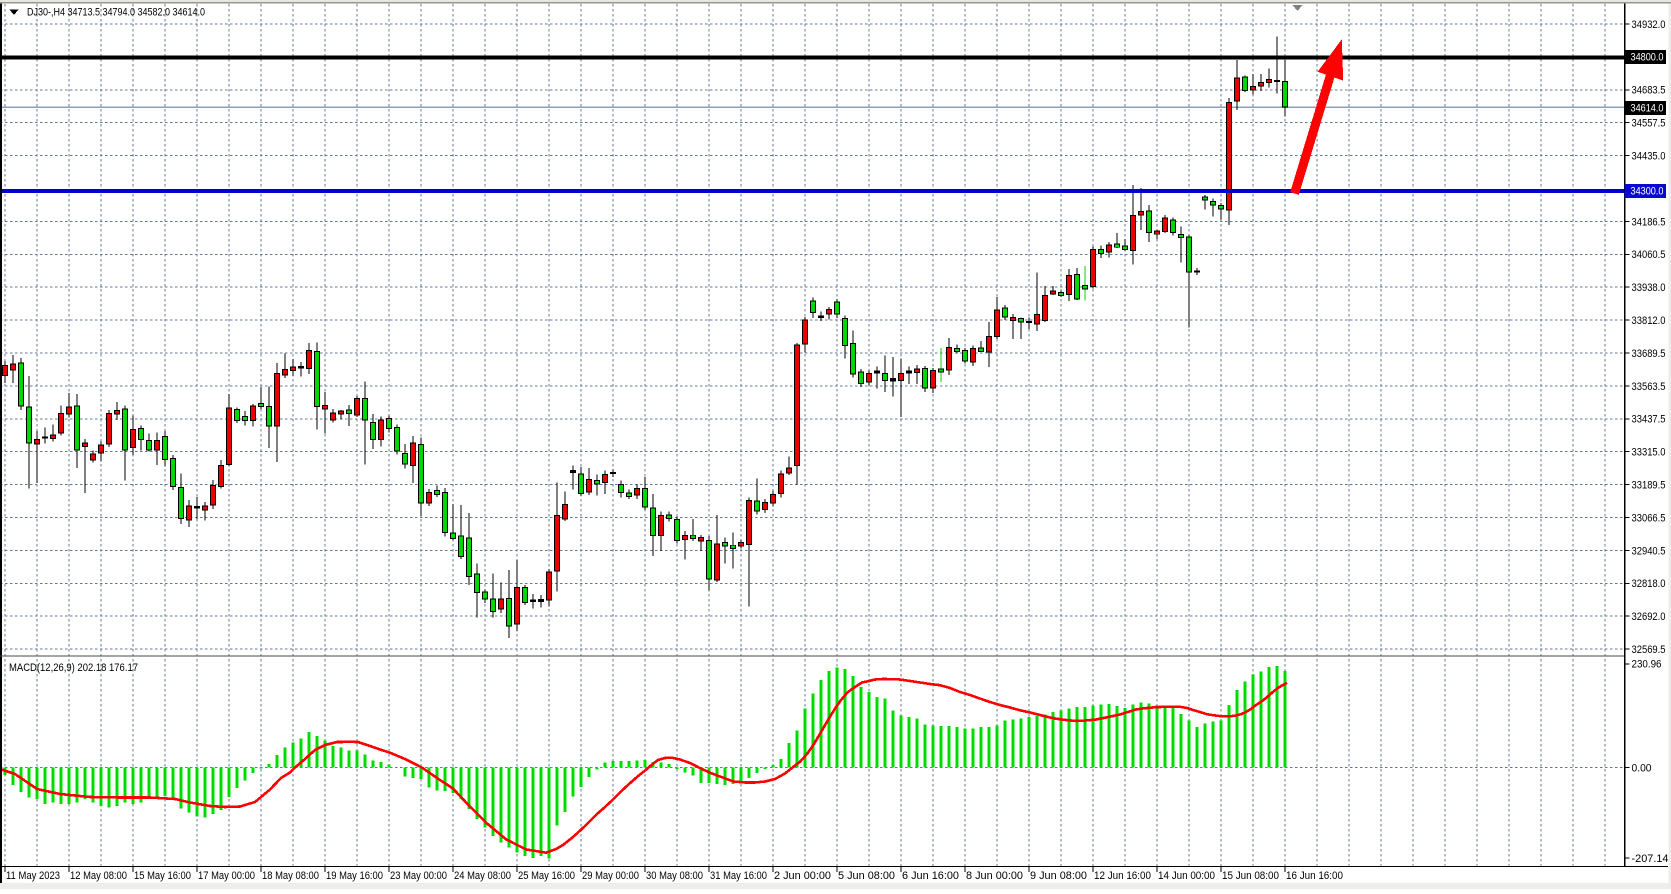  I want to click on svg-text: 33563.5, so click(1649, 387).